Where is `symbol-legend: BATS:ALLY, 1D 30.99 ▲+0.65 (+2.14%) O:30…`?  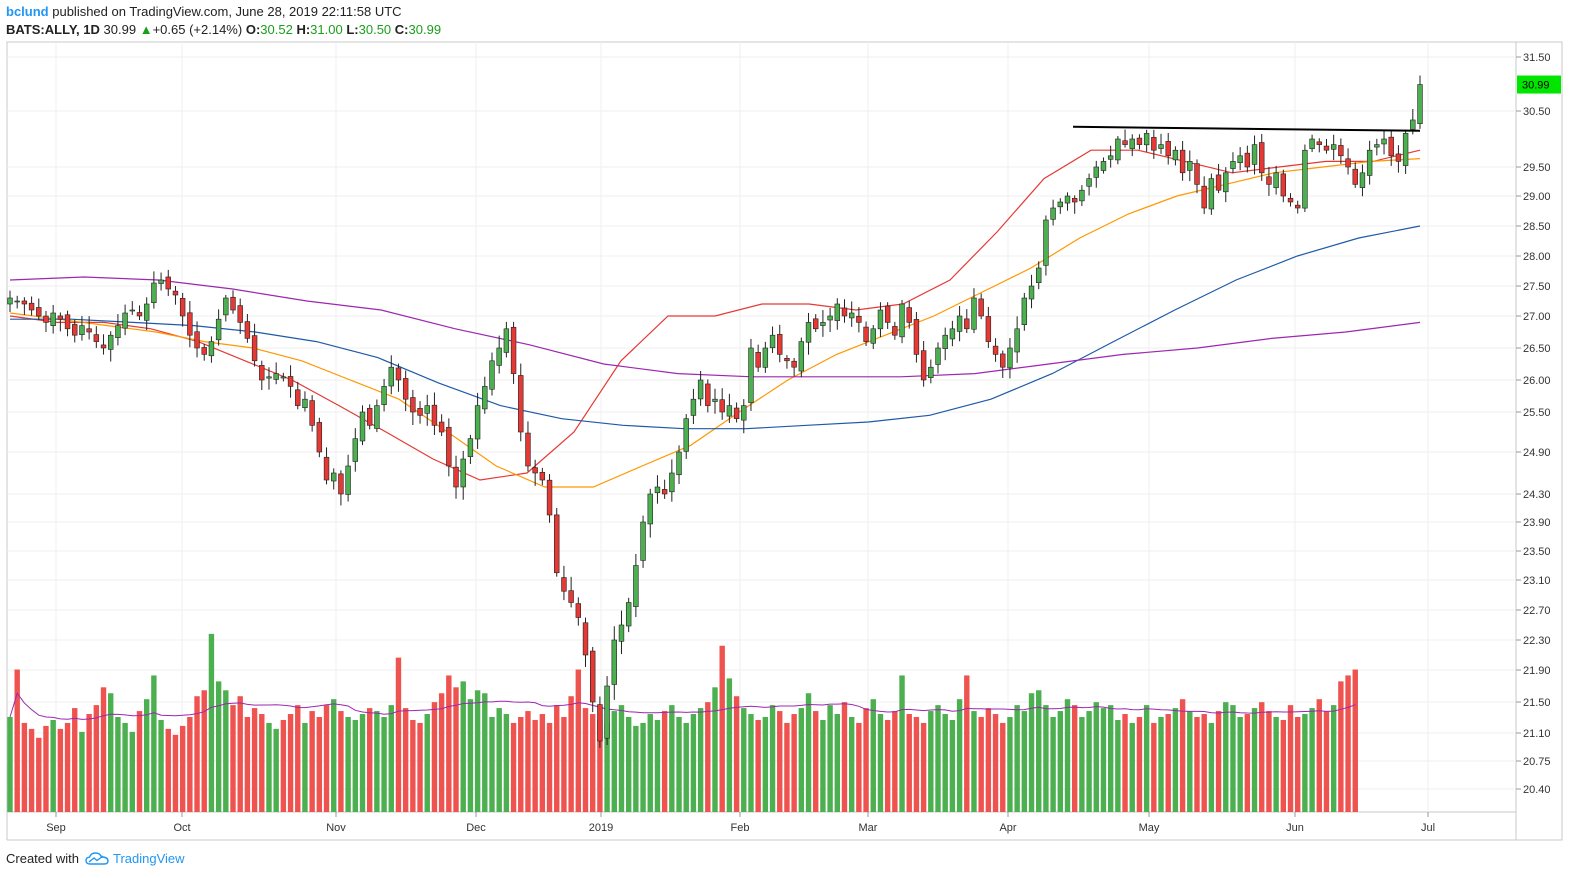 symbol-legend: BATS:ALLY, 1D 30.99 ▲+0.65 (+2.14%) O:30… is located at coordinates (223, 29).